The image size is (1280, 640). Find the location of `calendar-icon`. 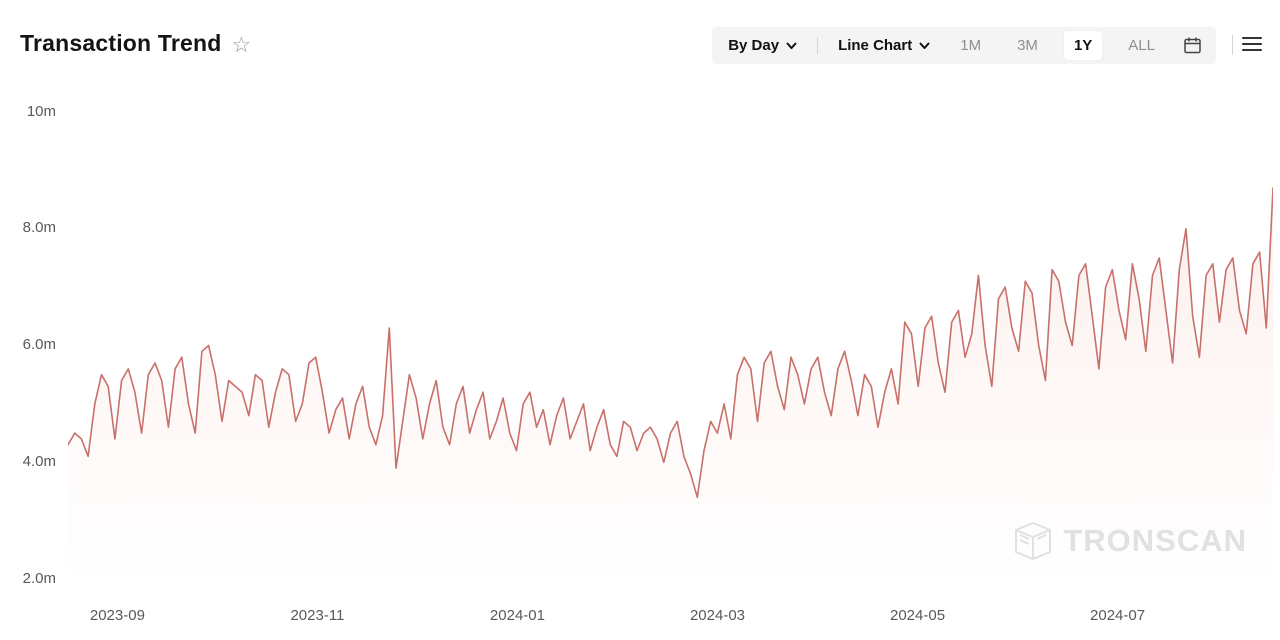

calendar-icon is located at coordinates (1192, 45).